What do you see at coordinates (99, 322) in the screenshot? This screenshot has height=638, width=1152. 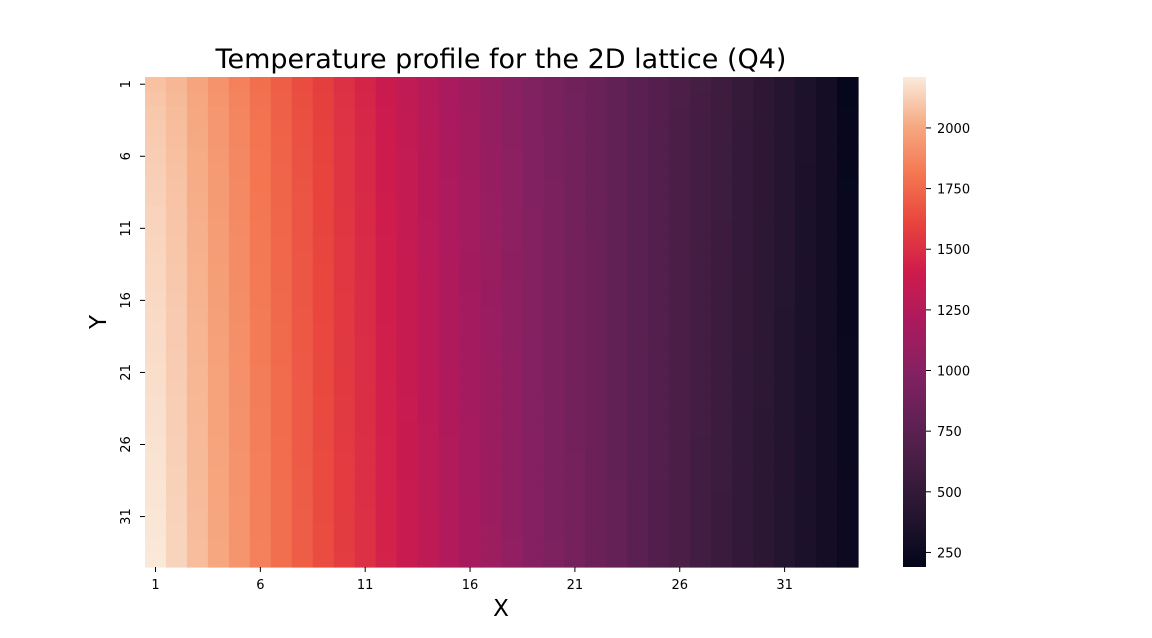 I see `y-axis-label: Y` at bounding box center [99, 322].